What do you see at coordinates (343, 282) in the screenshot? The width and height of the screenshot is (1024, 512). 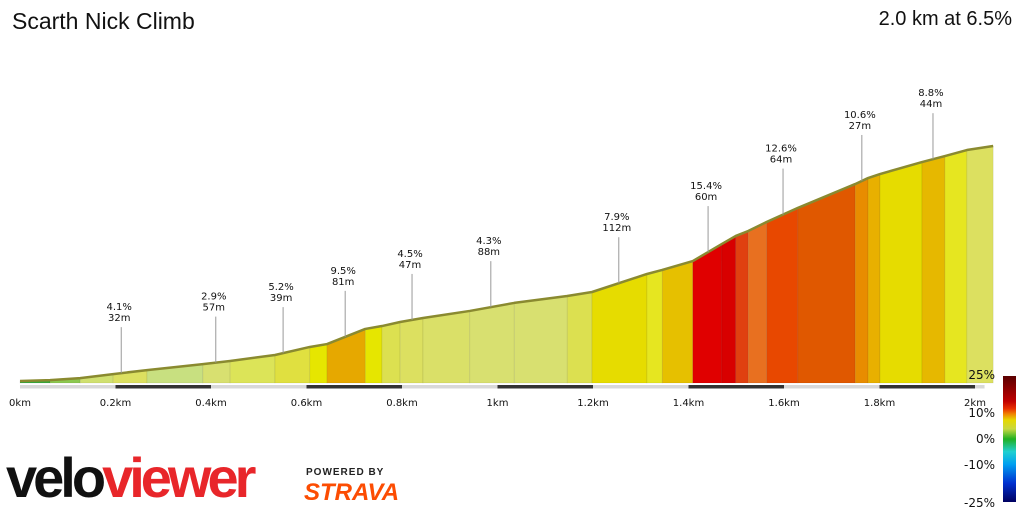 I see `annotation-length: 81m` at bounding box center [343, 282].